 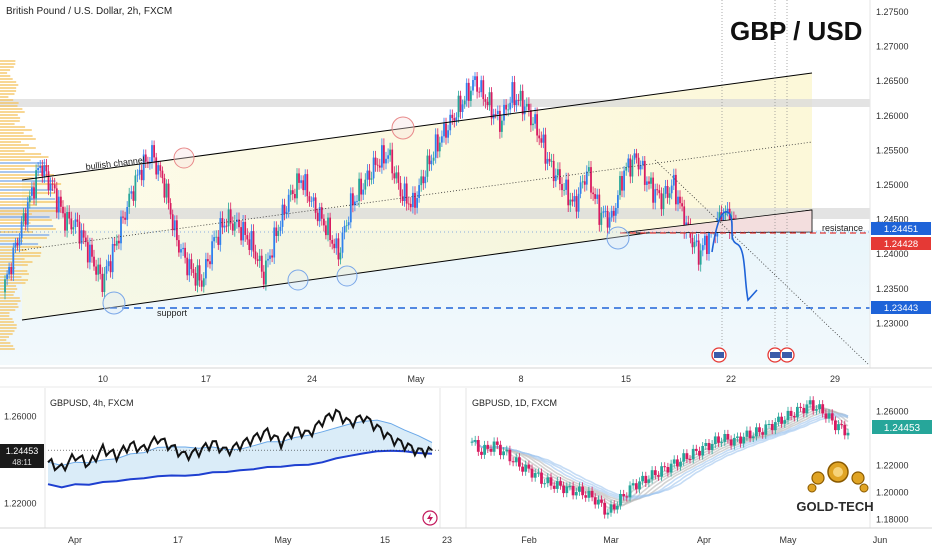 What do you see at coordinates (243, 448) in the screenshot?
I see `left-plot` at bounding box center [243, 448].